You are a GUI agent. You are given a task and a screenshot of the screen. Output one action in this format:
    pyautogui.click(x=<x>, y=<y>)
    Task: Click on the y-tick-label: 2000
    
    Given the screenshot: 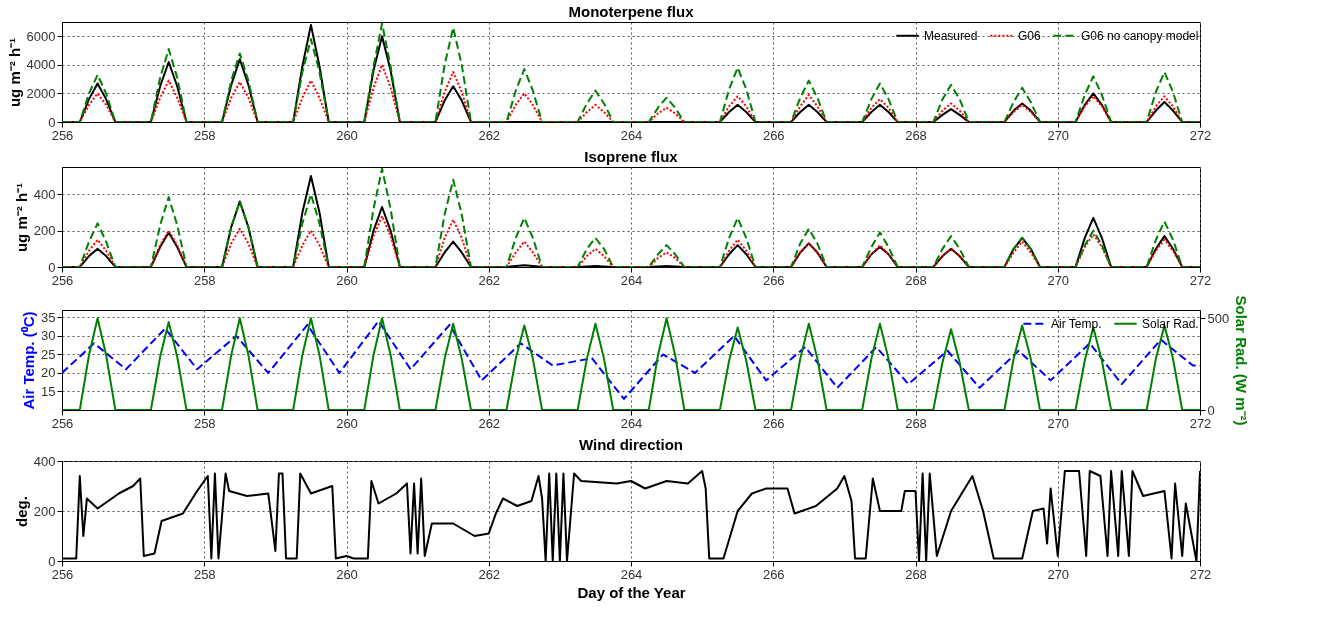 What is the action you would take?
    pyautogui.click(x=41, y=93)
    